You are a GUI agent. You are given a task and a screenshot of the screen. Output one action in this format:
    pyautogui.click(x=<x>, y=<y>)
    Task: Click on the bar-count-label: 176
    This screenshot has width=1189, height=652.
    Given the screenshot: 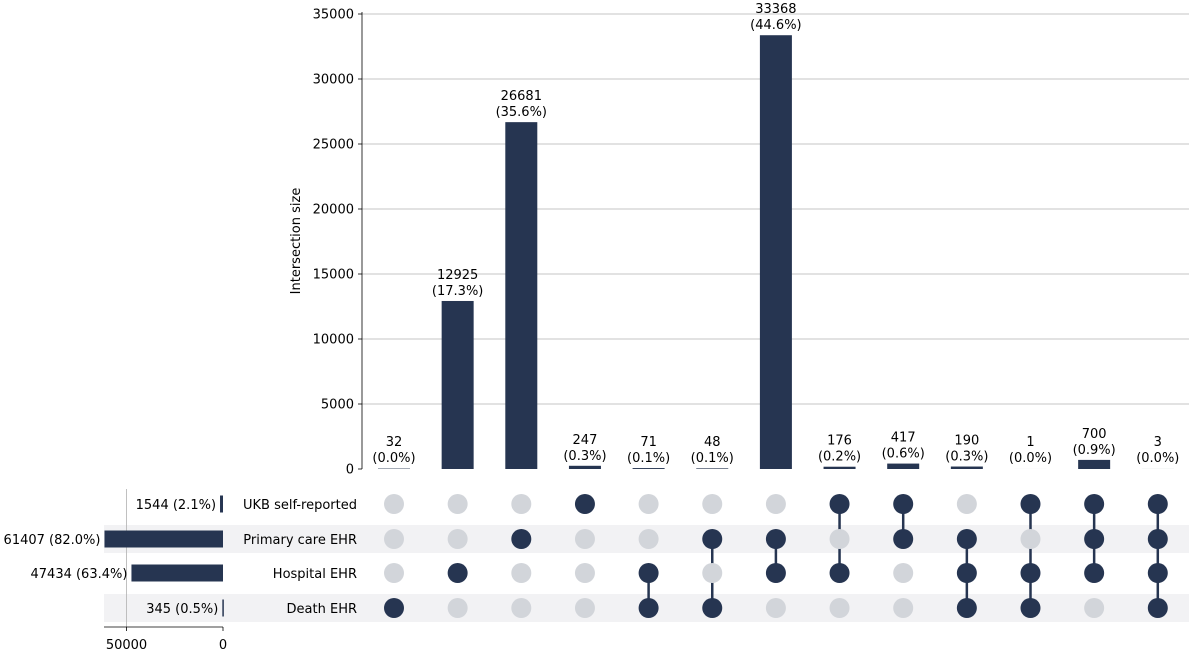 What is the action you would take?
    pyautogui.click(x=839, y=441)
    